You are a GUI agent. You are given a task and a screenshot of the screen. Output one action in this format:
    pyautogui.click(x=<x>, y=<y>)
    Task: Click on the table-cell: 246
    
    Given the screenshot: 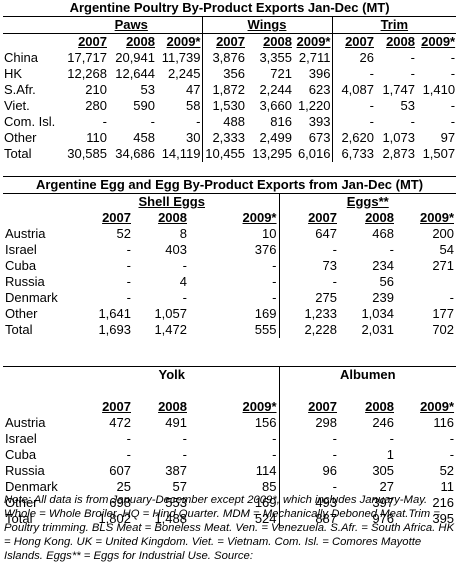 What is the action you would take?
    pyautogui.click(x=383, y=422)
    